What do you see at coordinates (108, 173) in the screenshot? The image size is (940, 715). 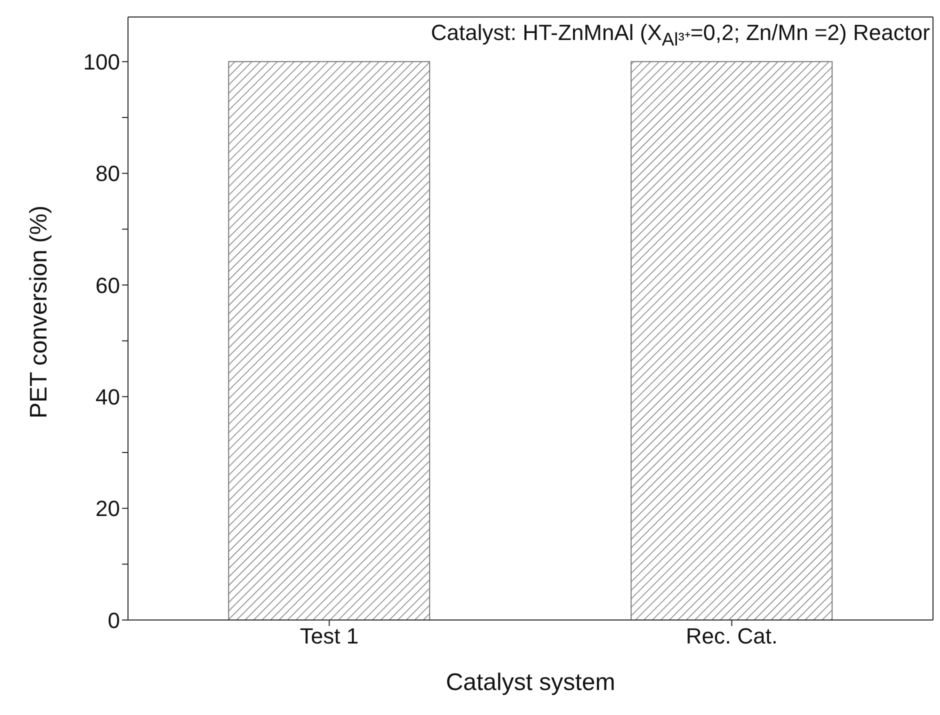 I see `y-tick-label: 80` at bounding box center [108, 173].